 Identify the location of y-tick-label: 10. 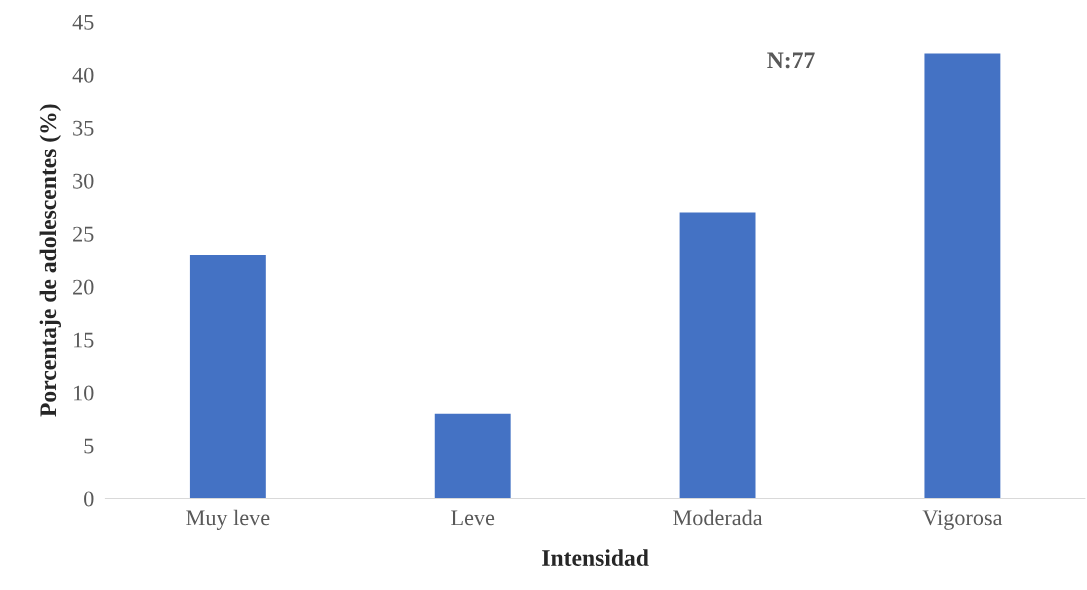
(84, 393).